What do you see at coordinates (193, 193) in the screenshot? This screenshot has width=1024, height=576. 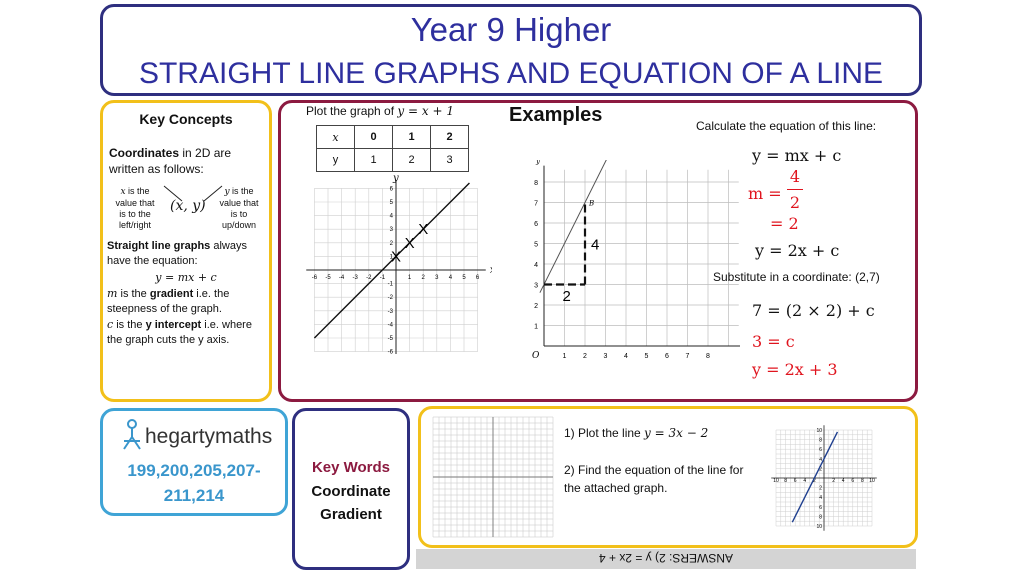 I see `concept-arrows` at bounding box center [193, 193].